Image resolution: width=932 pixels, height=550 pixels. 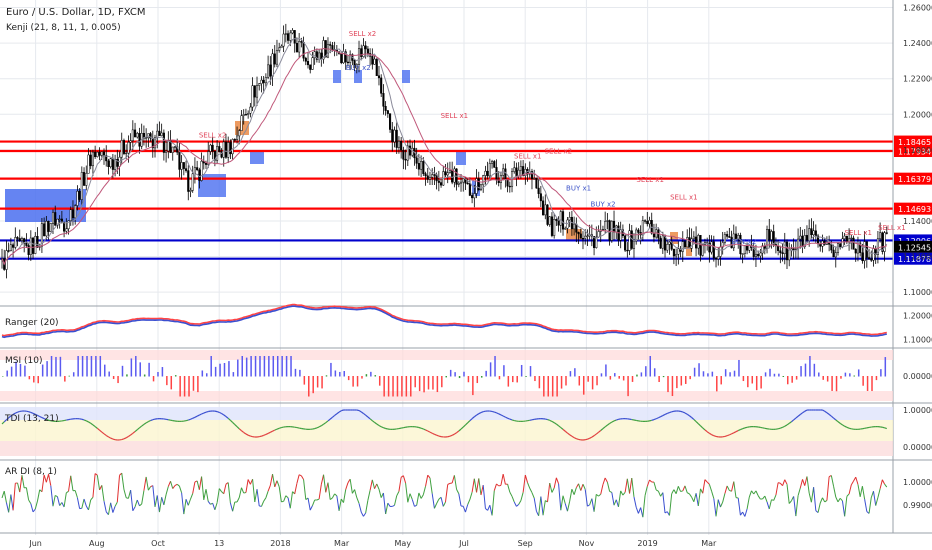 What do you see at coordinates (358, 76) in the screenshot?
I see `blue-signal-box` at bounding box center [358, 76].